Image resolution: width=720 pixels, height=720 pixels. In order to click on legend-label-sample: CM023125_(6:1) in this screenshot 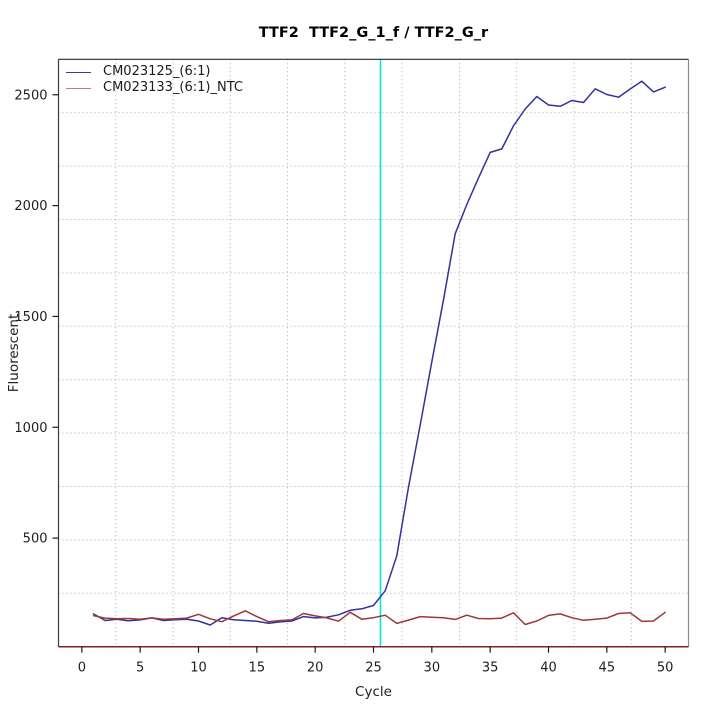, I will do `click(157, 71)`.